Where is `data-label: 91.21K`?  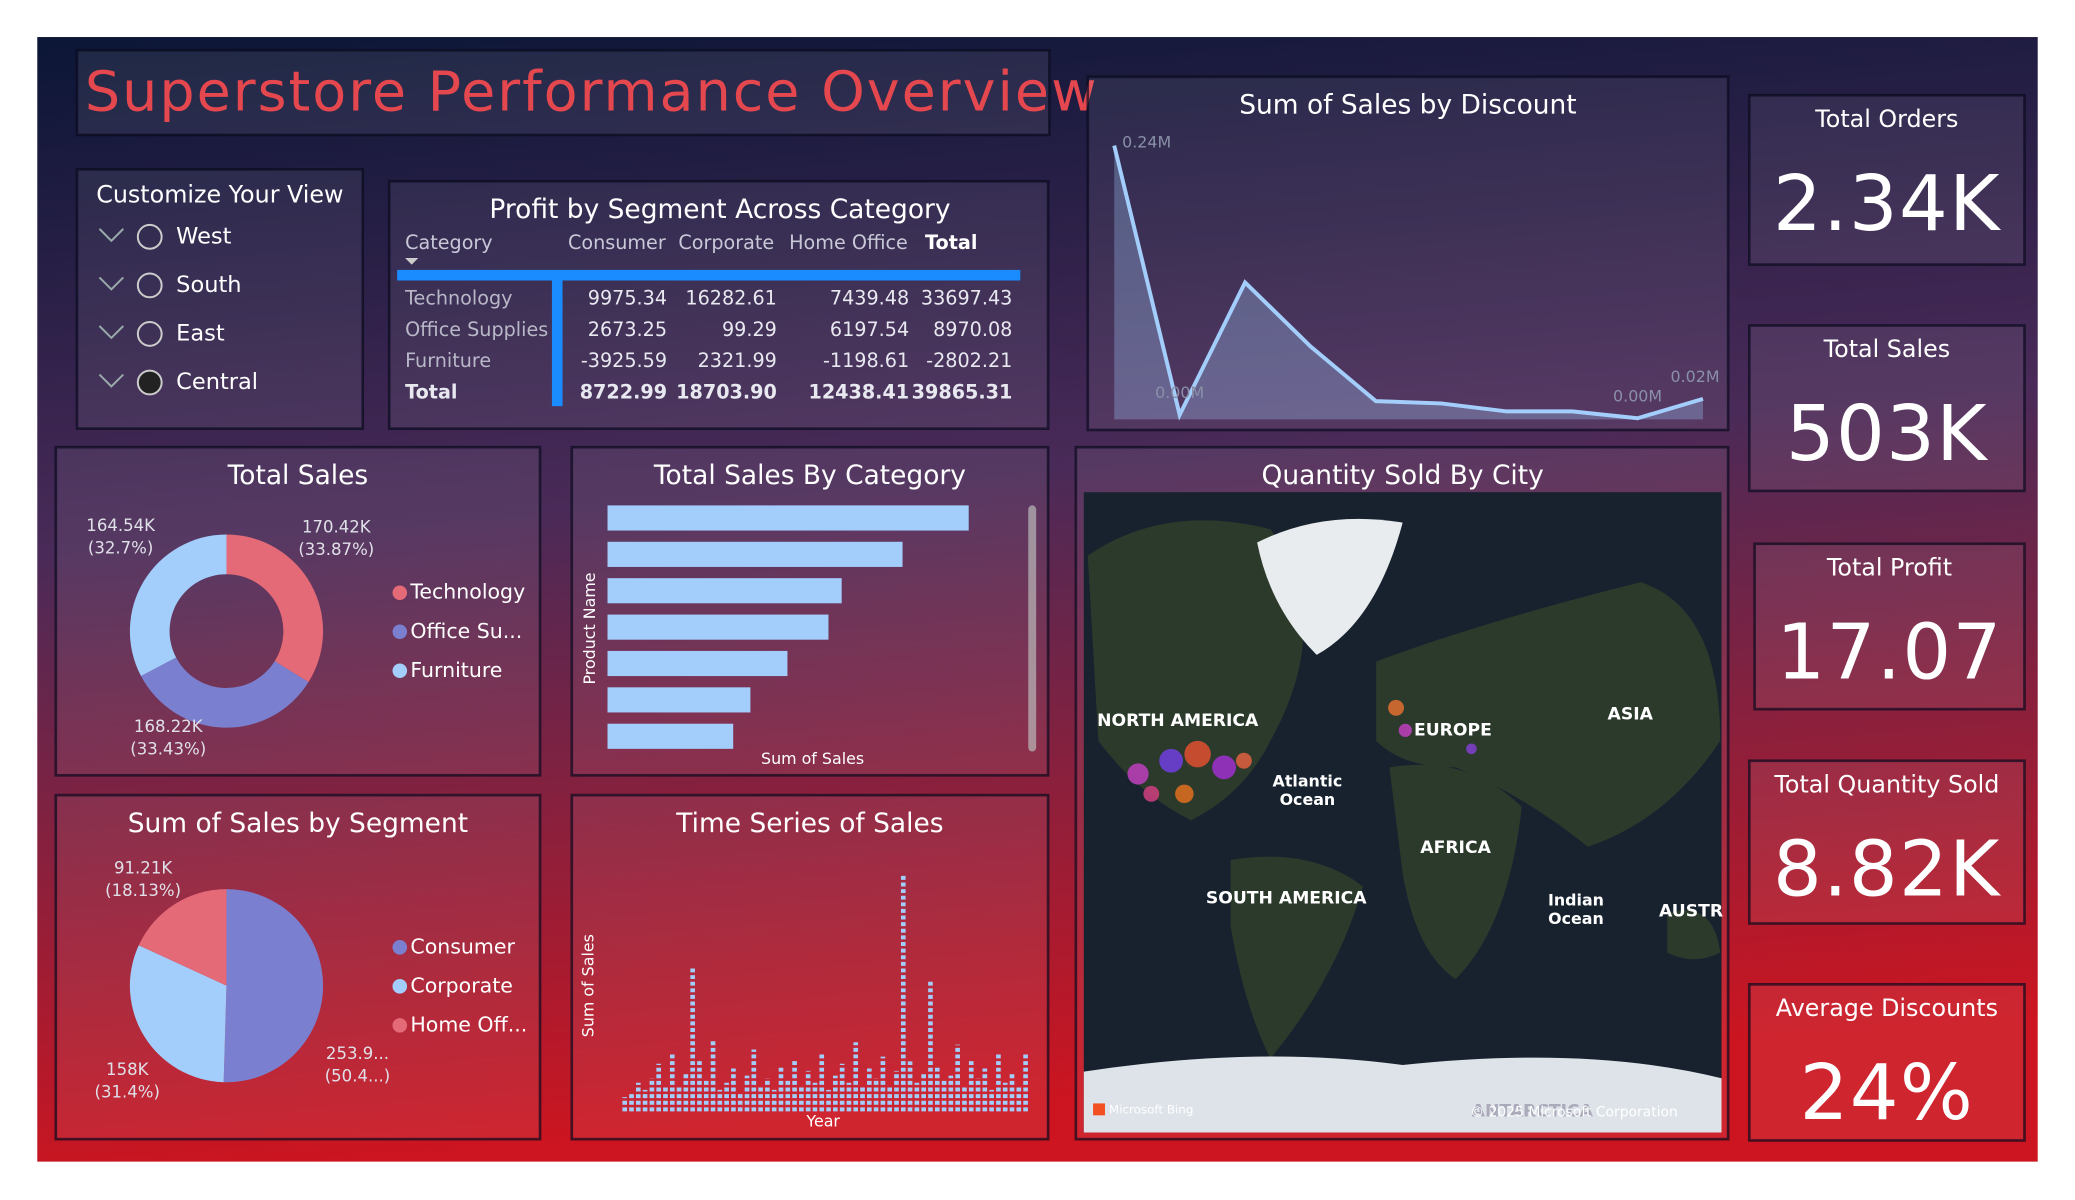
data-label: 91.21K is located at coordinates (143, 868).